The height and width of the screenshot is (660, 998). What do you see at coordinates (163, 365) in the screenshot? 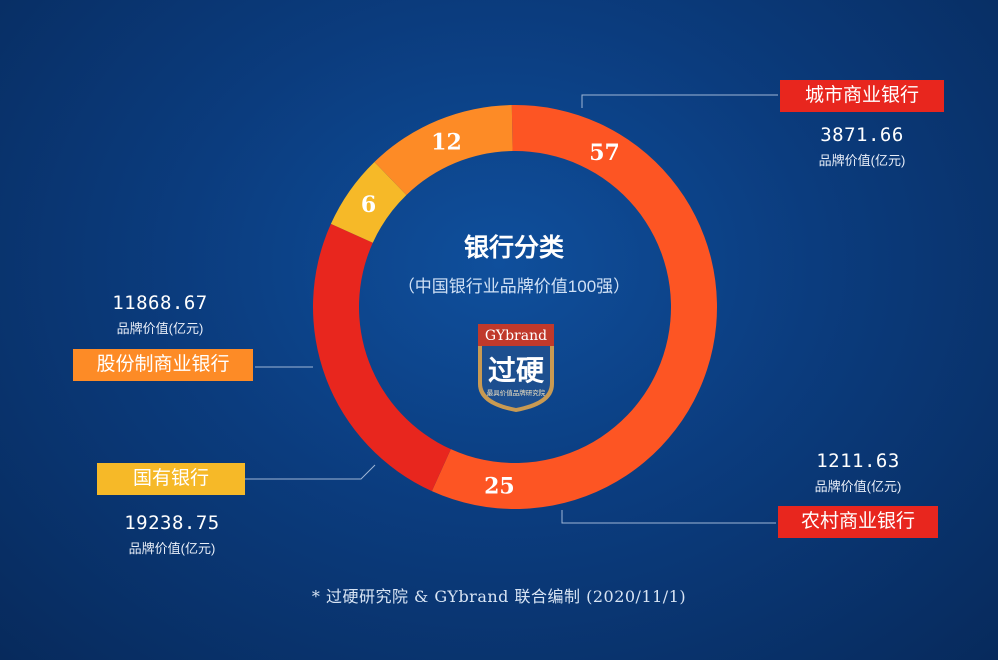
I see `legend-tag-joint-stock: 股份制商业银行` at bounding box center [163, 365].